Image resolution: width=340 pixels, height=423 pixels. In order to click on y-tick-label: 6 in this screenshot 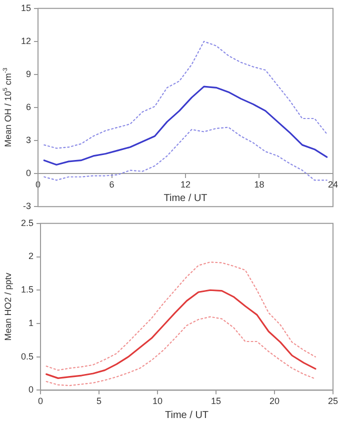, I will do `click(29, 107)`.